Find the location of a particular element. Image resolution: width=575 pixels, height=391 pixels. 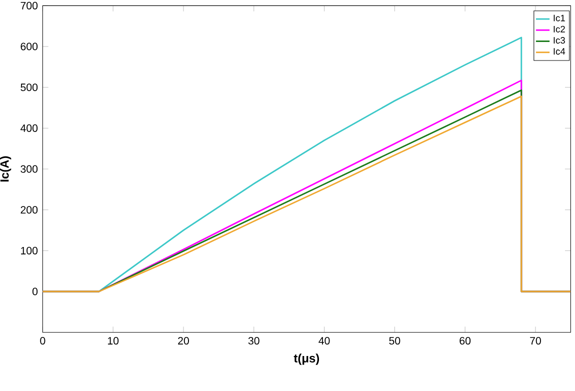

y-tick-label: 400 is located at coordinates (29, 128).